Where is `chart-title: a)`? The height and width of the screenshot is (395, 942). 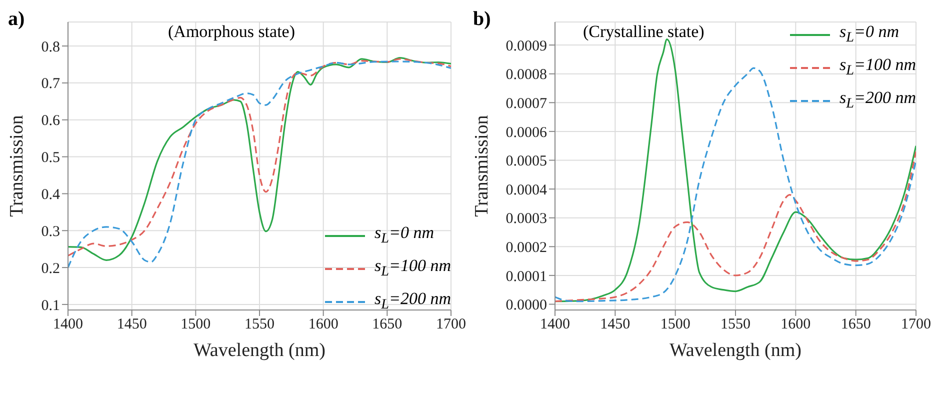 chart-title: a) is located at coordinates (16, 19).